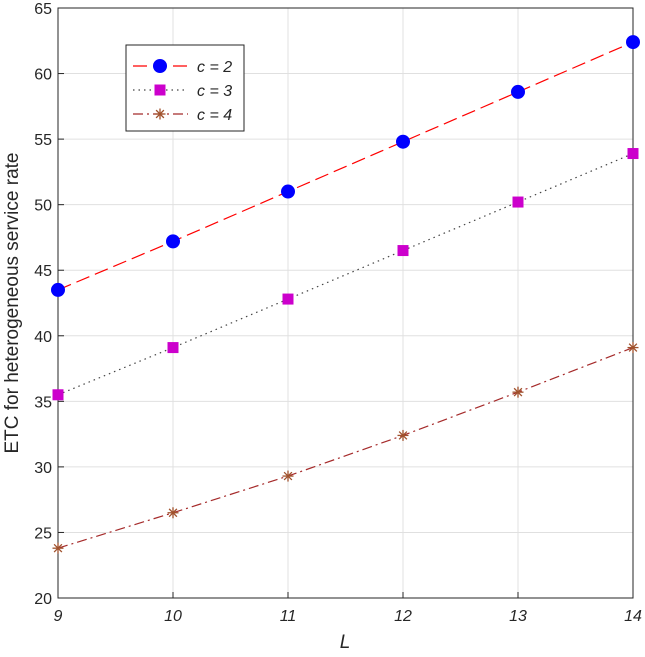 The width and height of the screenshot is (645, 657). I want to click on legend-entry: c = 3, so click(182, 91).